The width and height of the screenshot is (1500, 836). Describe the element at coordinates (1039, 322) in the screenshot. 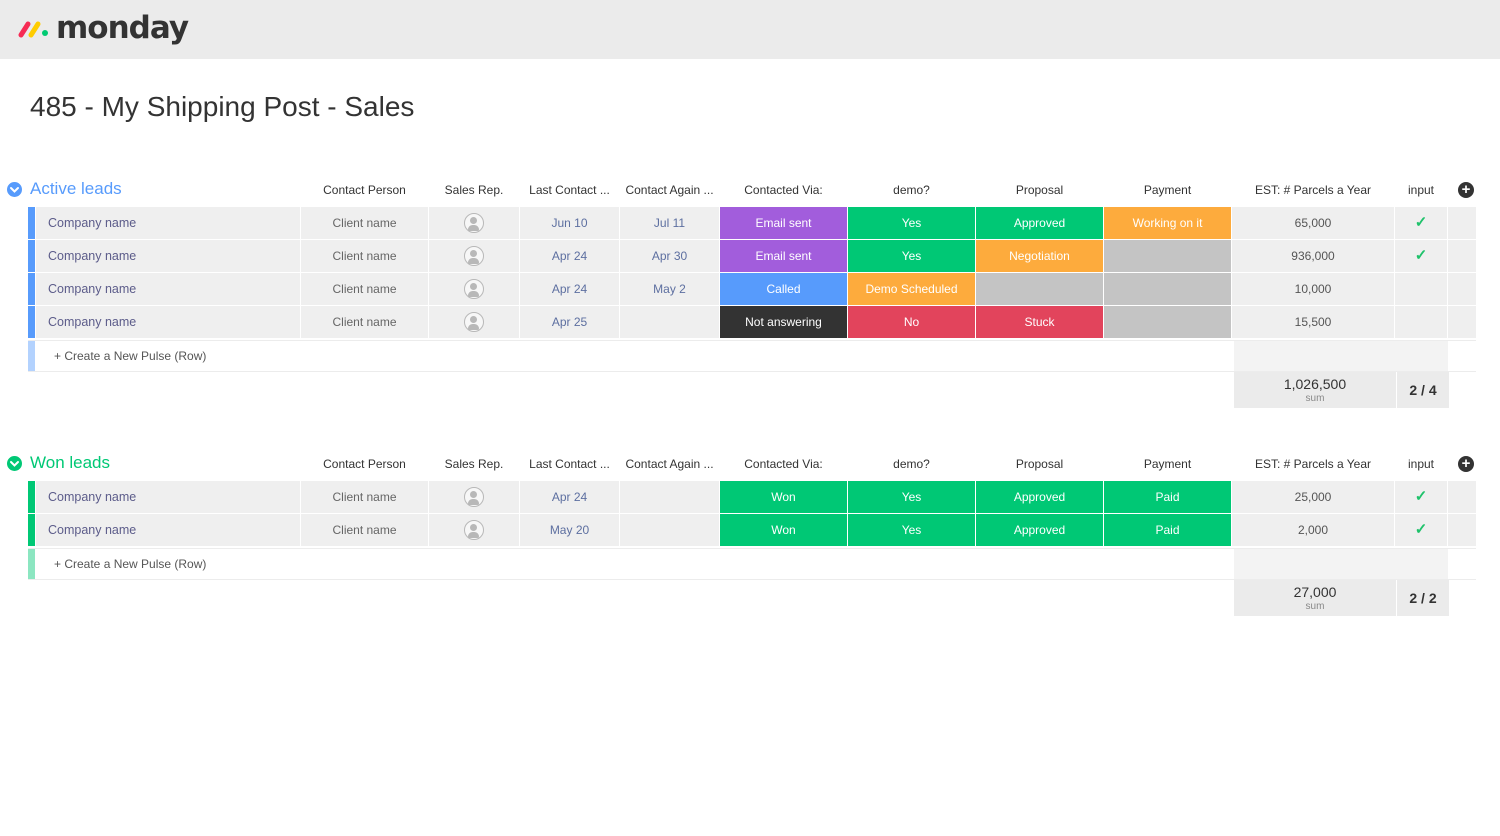

I see `proposal-status: Stuck` at that location.